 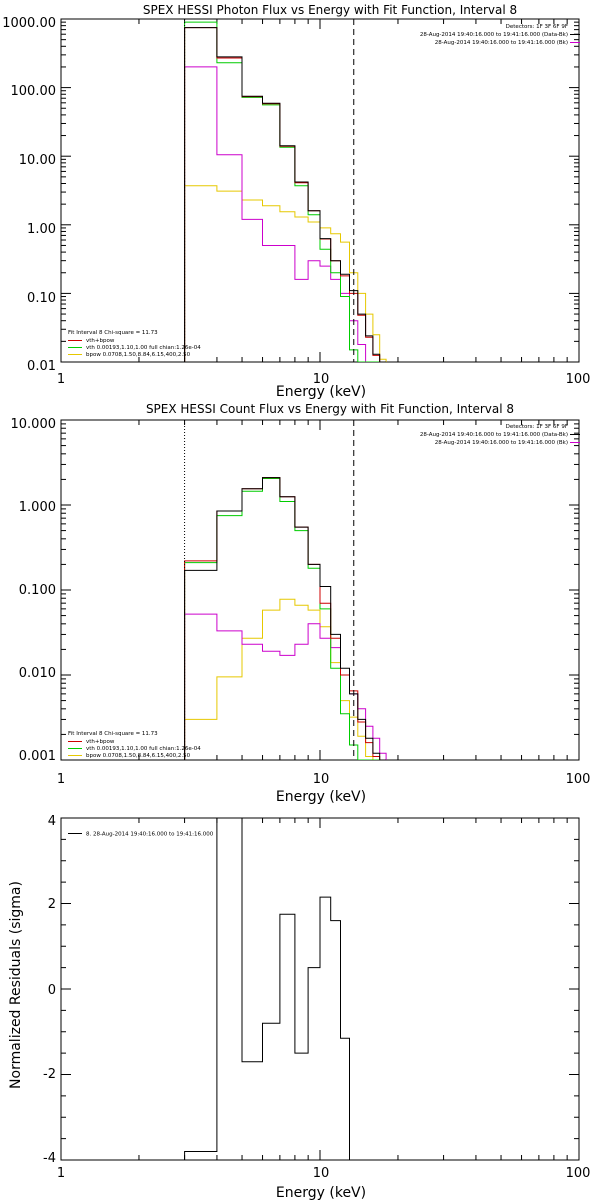 What do you see at coordinates (41, 366) in the screenshot?
I see `y-tick-label: 0.01` at bounding box center [41, 366].